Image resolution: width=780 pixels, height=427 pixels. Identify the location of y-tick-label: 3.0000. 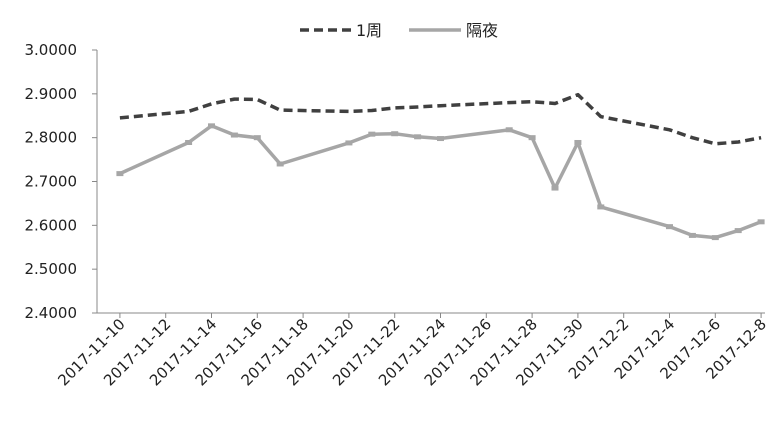
(51, 50).